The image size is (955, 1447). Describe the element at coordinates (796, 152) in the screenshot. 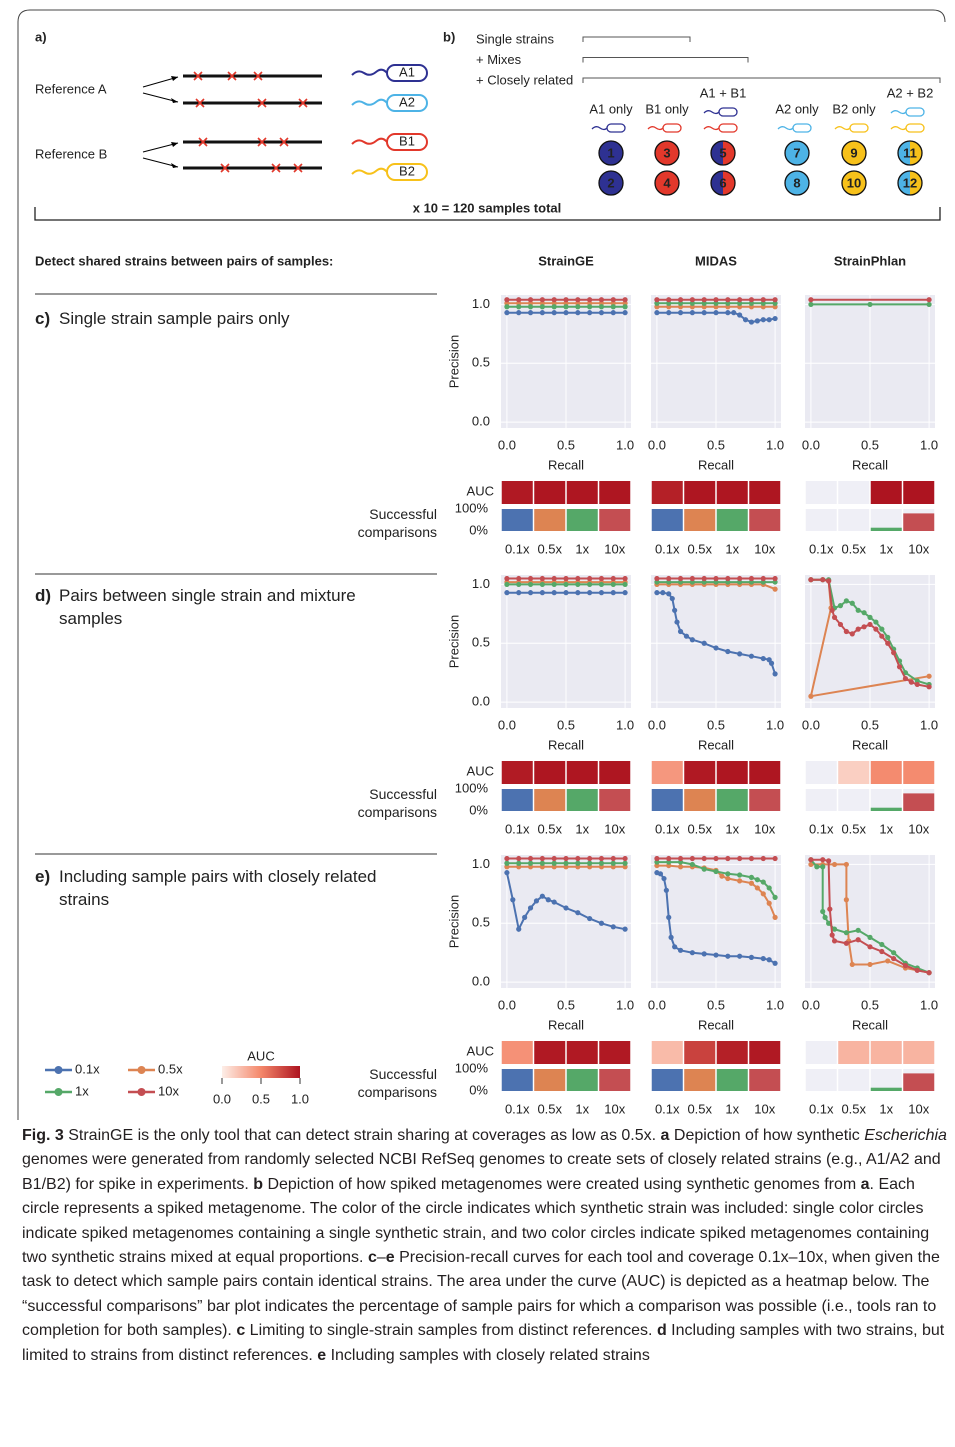

I see `sample-number: 7` at that location.